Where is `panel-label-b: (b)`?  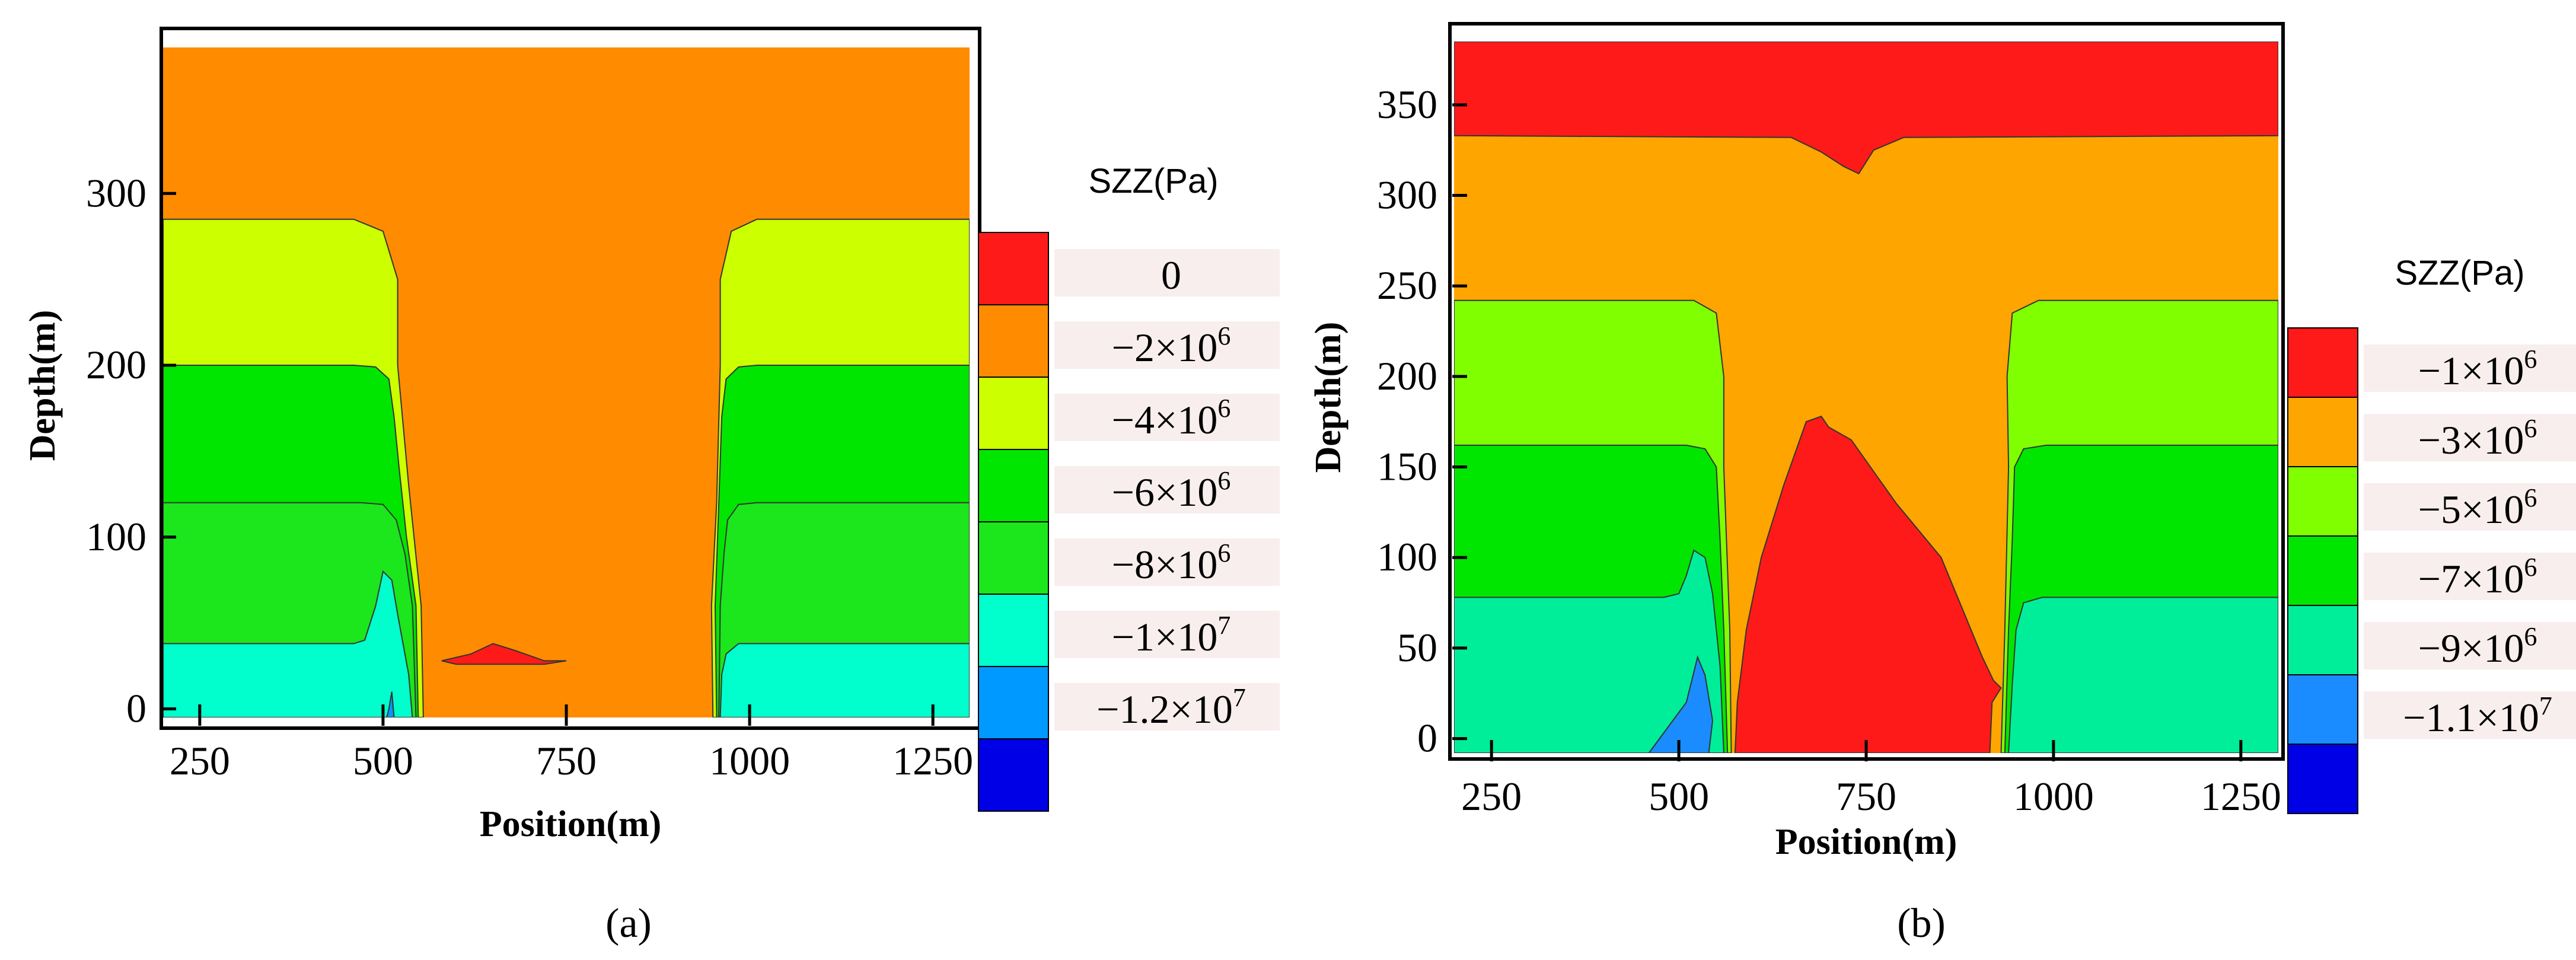
panel-label-b: (b) is located at coordinates (1921, 923).